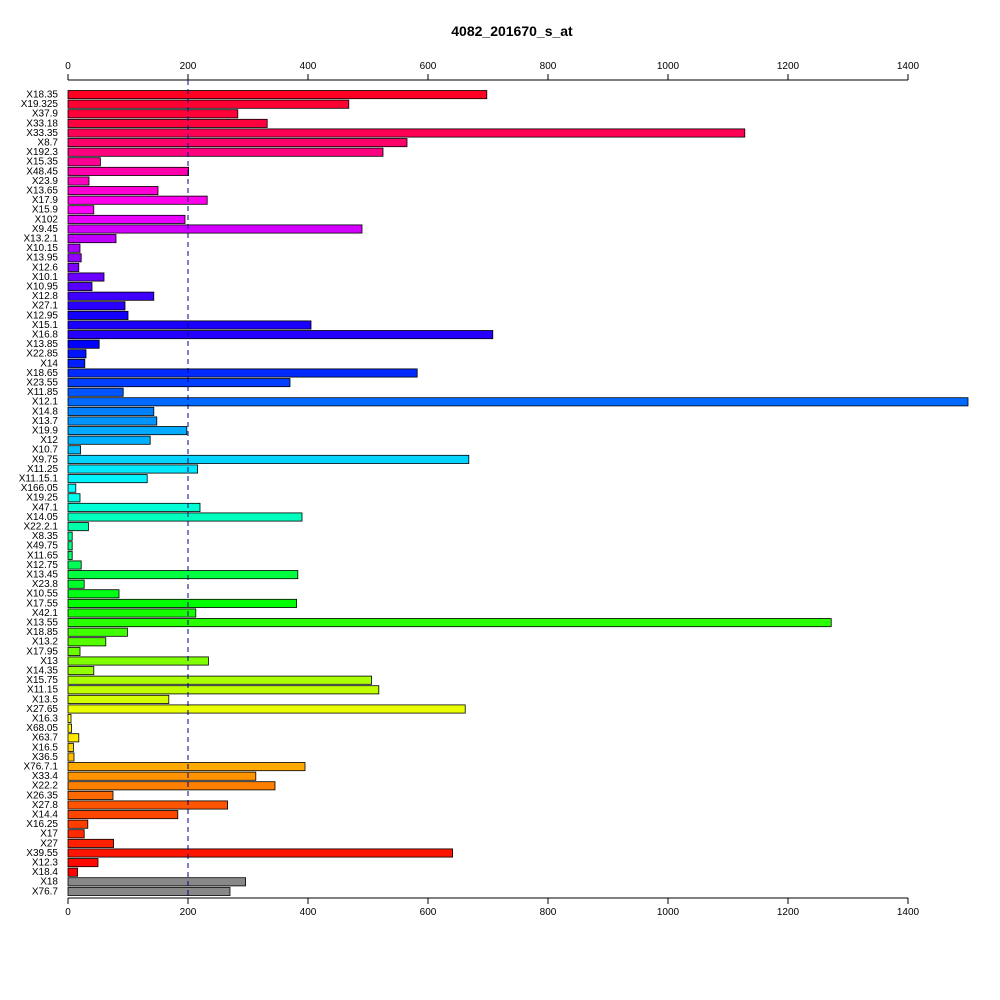 The width and height of the screenshot is (1000, 1000). I want to click on category-label: X14, so click(49, 363).